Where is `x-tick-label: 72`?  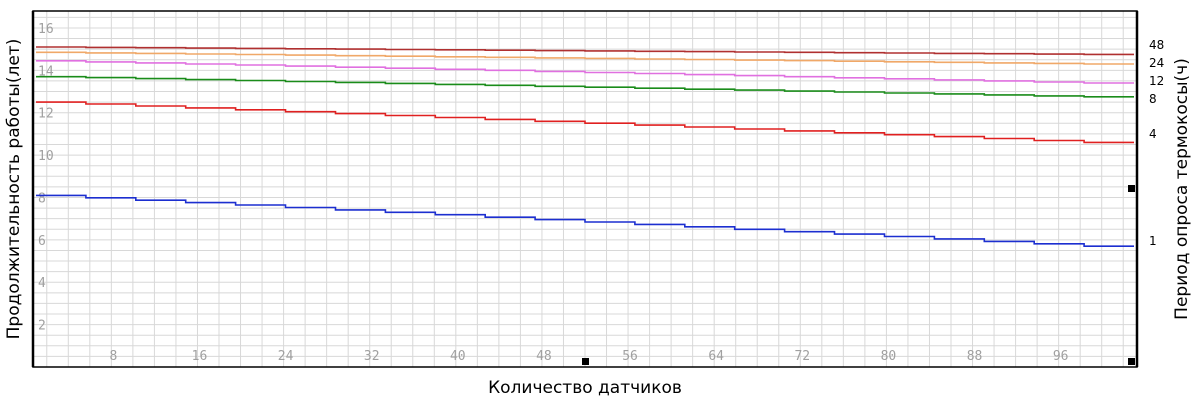 x-tick-label: 72 is located at coordinates (802, 356).